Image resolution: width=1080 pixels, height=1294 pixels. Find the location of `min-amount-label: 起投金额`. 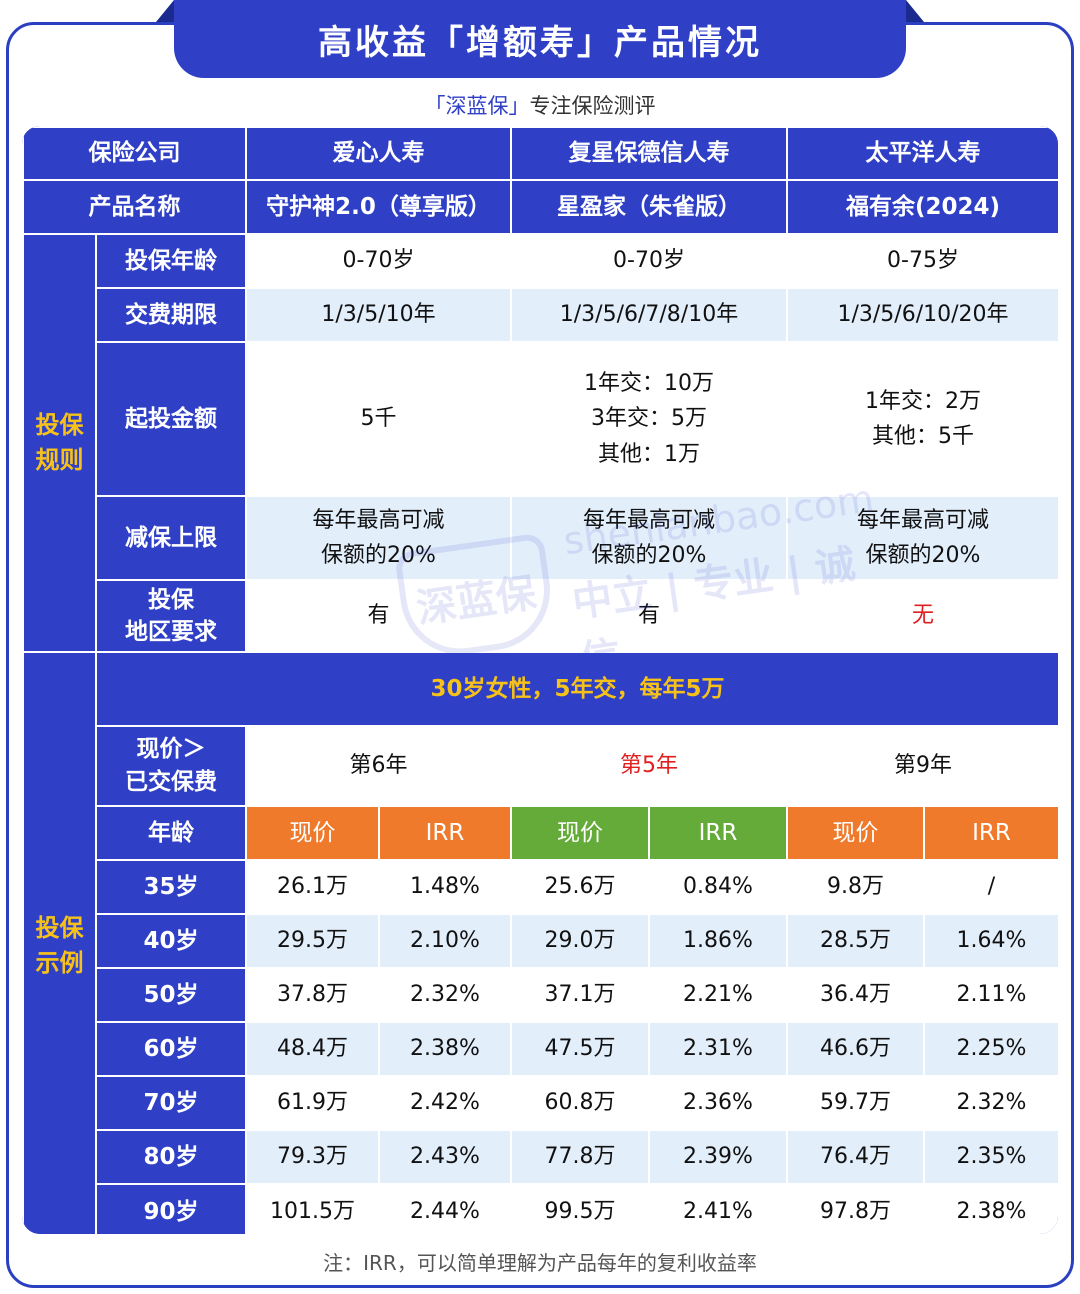

min-amount-label: 起投金额 is located at coordinates (171, 419).